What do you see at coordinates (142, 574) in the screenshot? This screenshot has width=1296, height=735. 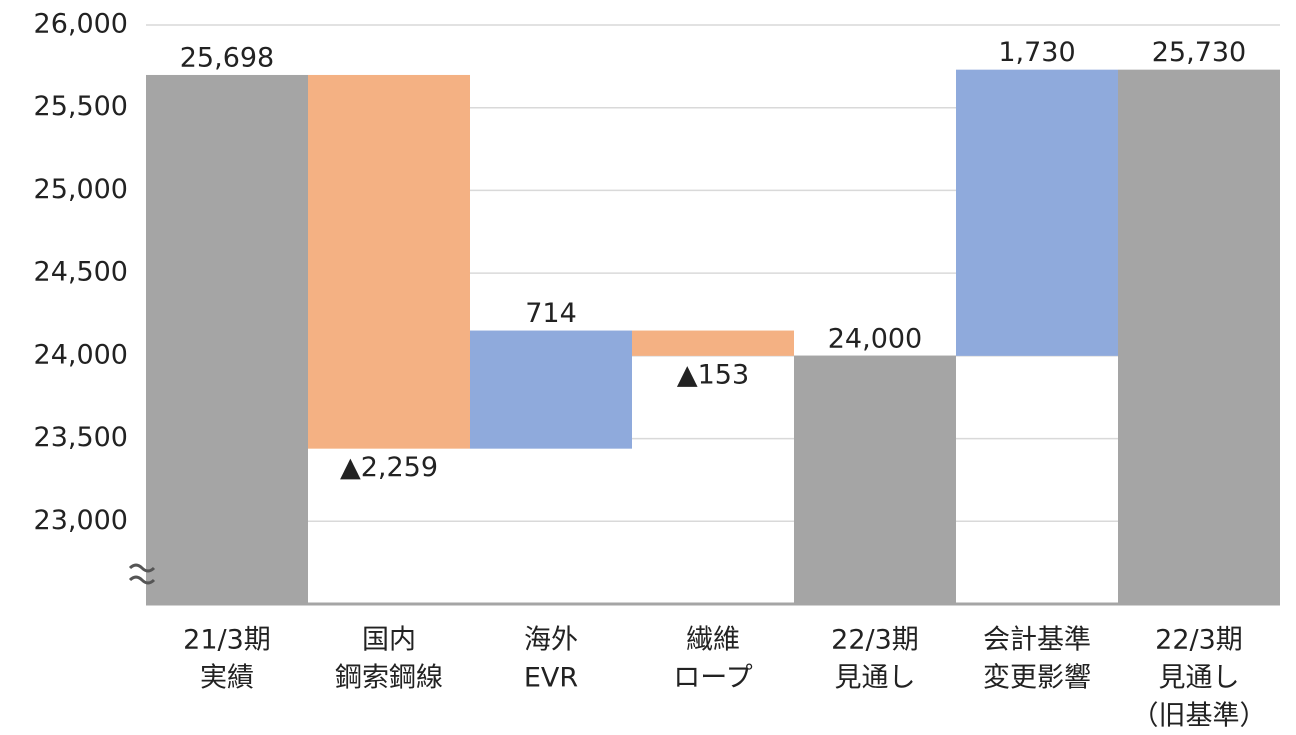 I see `axis-break` at bounding box center [142, 574].